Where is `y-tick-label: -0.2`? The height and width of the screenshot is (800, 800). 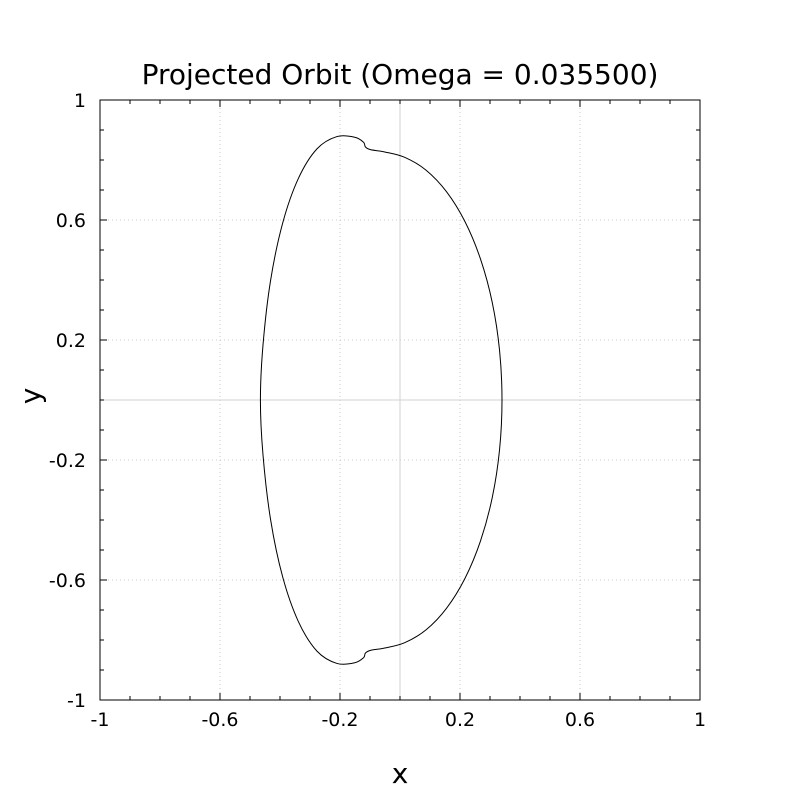 y-tick-label: -0.2 is located at coordinates (67, 461).